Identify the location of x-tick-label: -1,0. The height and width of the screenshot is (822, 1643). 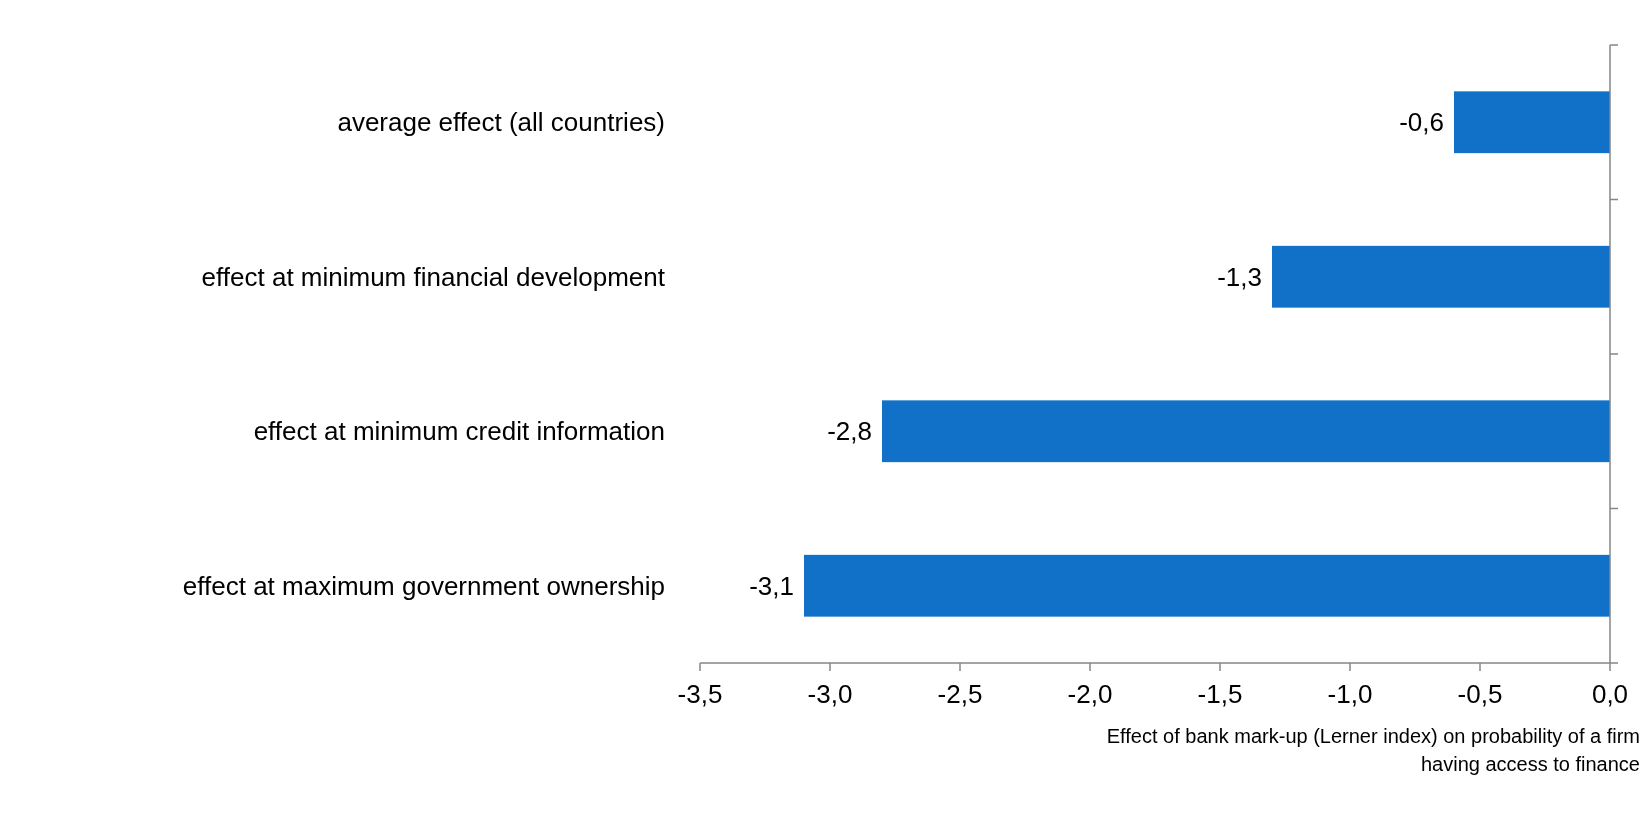
(1350, 694).